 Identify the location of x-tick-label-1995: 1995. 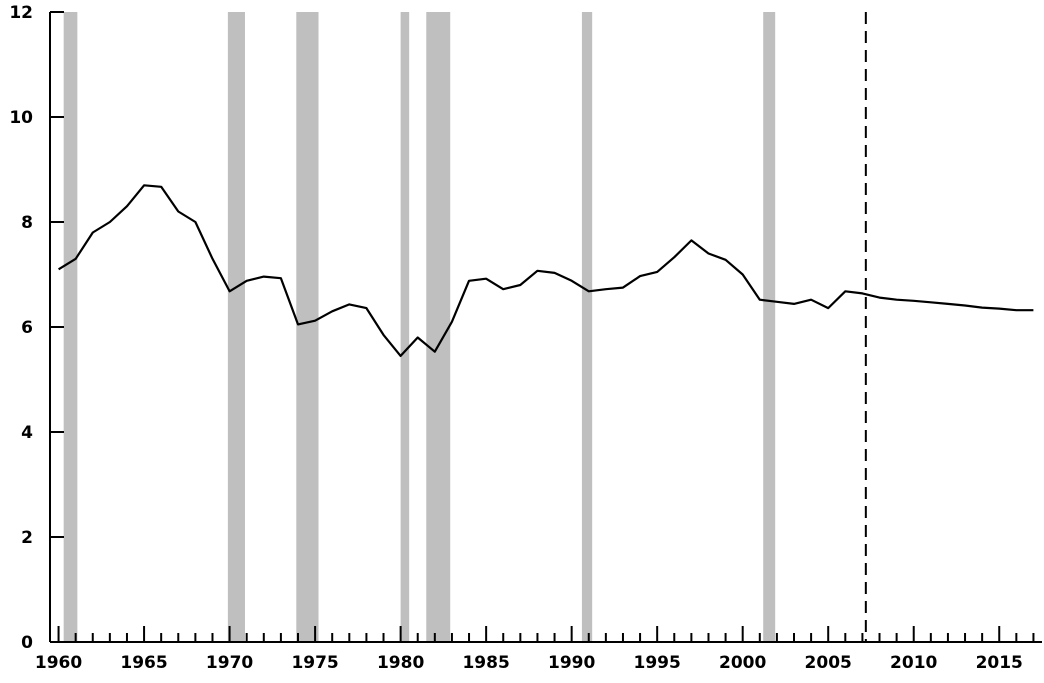
(657, 663).